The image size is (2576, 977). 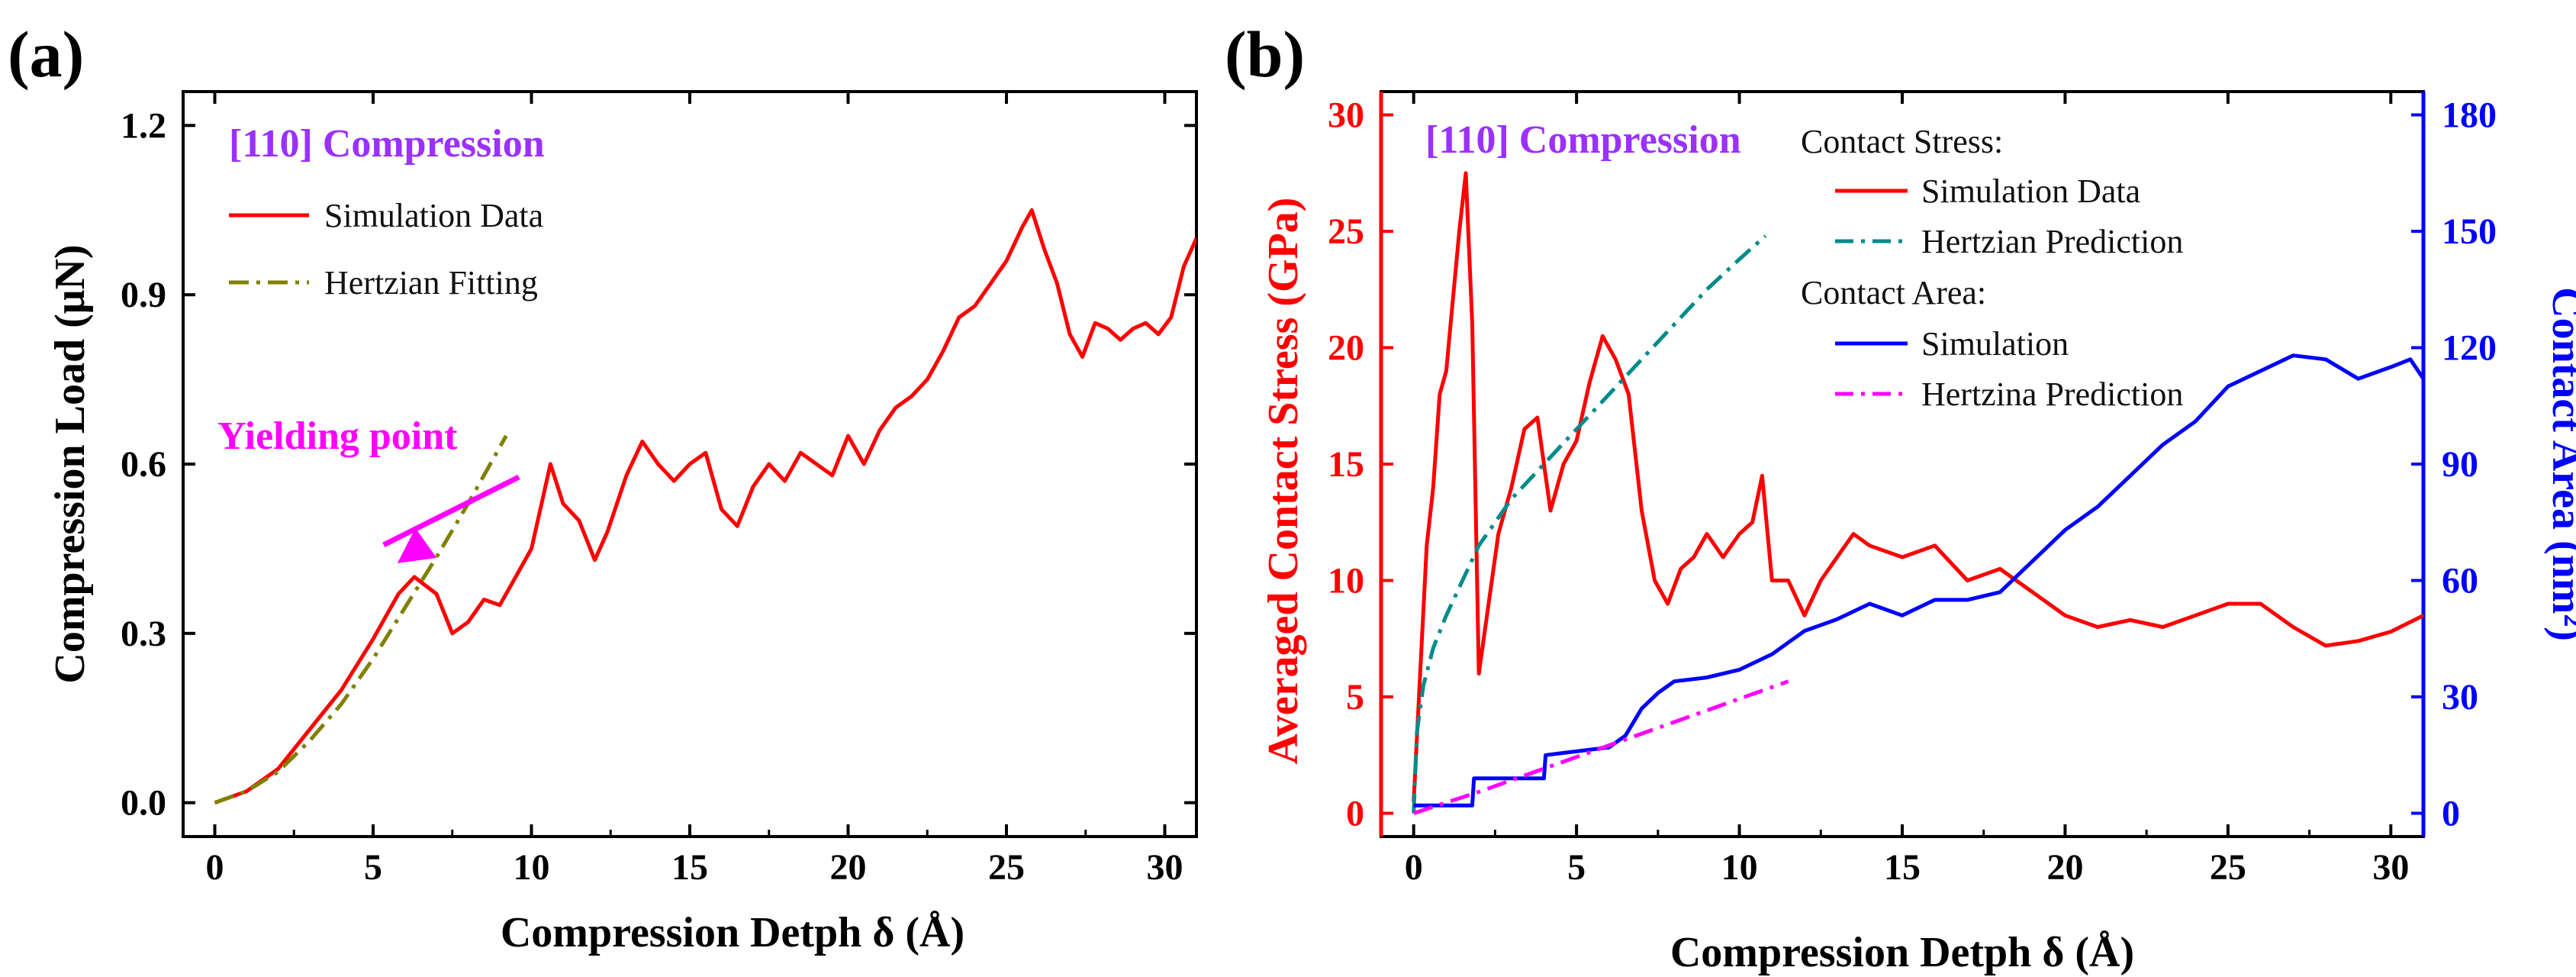 I want to click on panel-b-ytick-label-0: 0, so click(x=1355, y=814).